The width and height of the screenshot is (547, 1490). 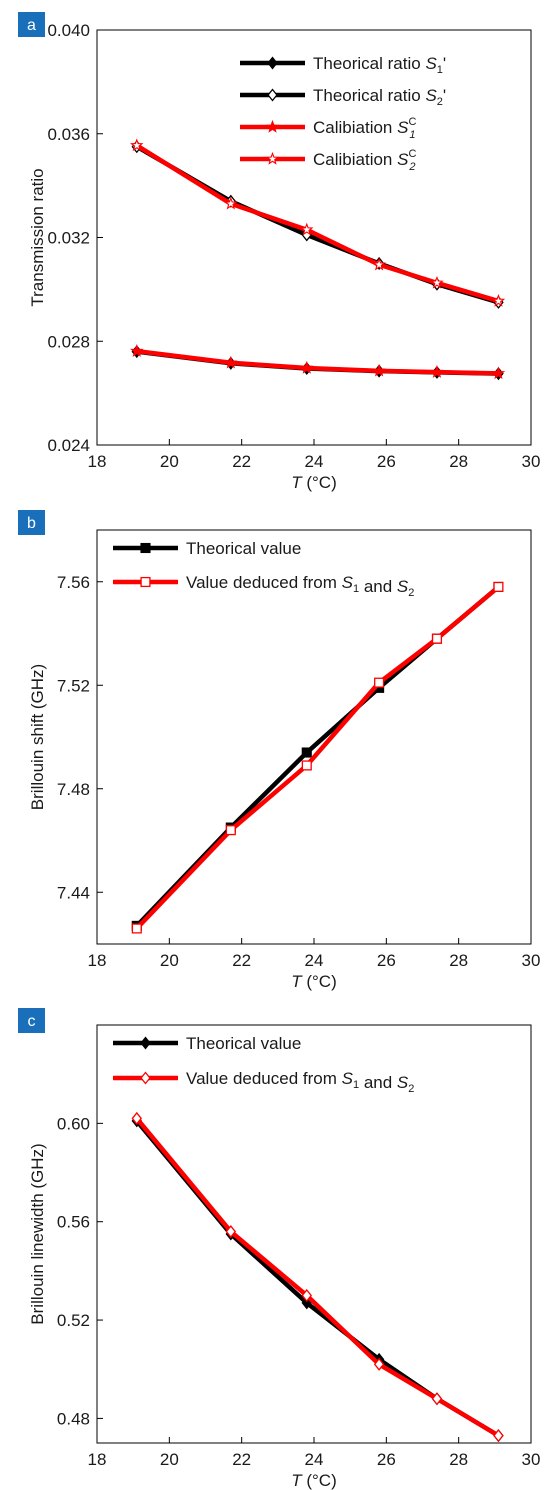 What do you see at coordinates (68, 134) in the screenshot?
I see `y-tick-label: 0.036` at bounding box center [68, 134].